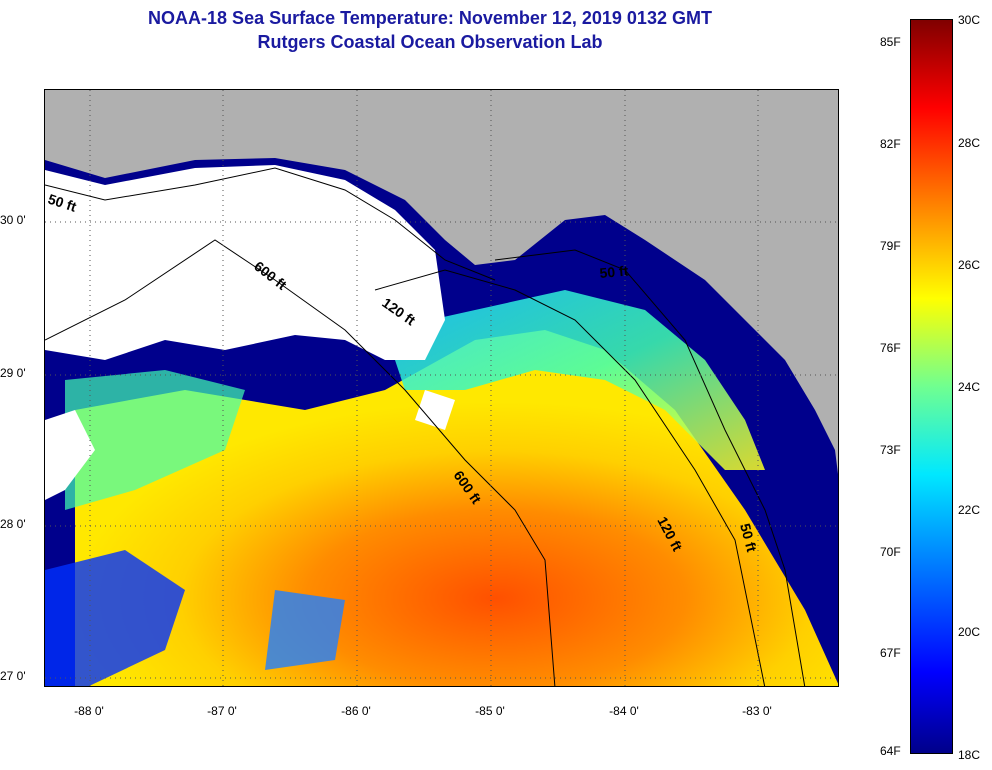  Describe the element at coordinates (931, 386) in the screenshot. I see `temperature-colorbar` at that location.